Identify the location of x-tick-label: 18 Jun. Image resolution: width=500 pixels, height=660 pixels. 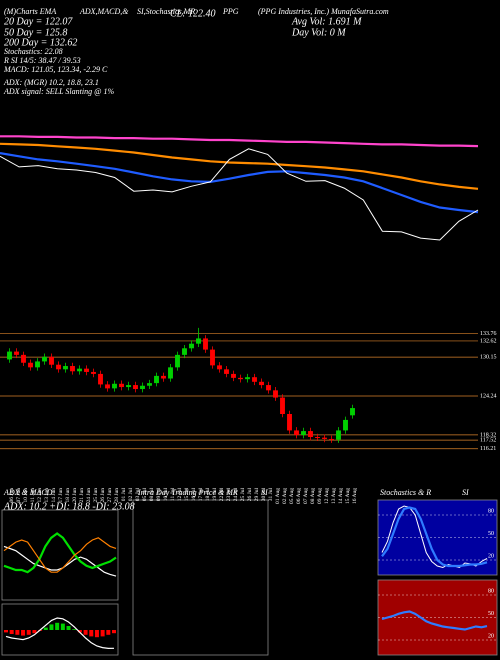
(68, 495).